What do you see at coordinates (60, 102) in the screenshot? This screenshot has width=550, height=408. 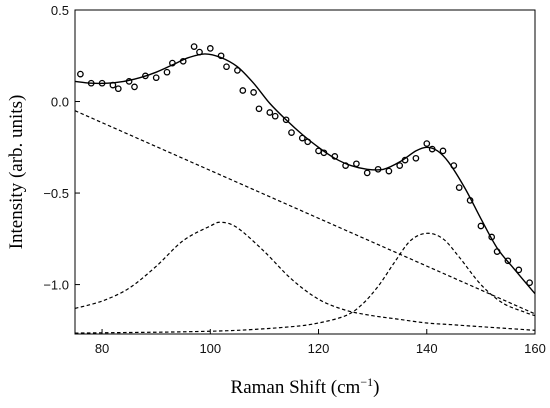 I see `y-tick-label: 0.0` at bounding box center [60, 102].